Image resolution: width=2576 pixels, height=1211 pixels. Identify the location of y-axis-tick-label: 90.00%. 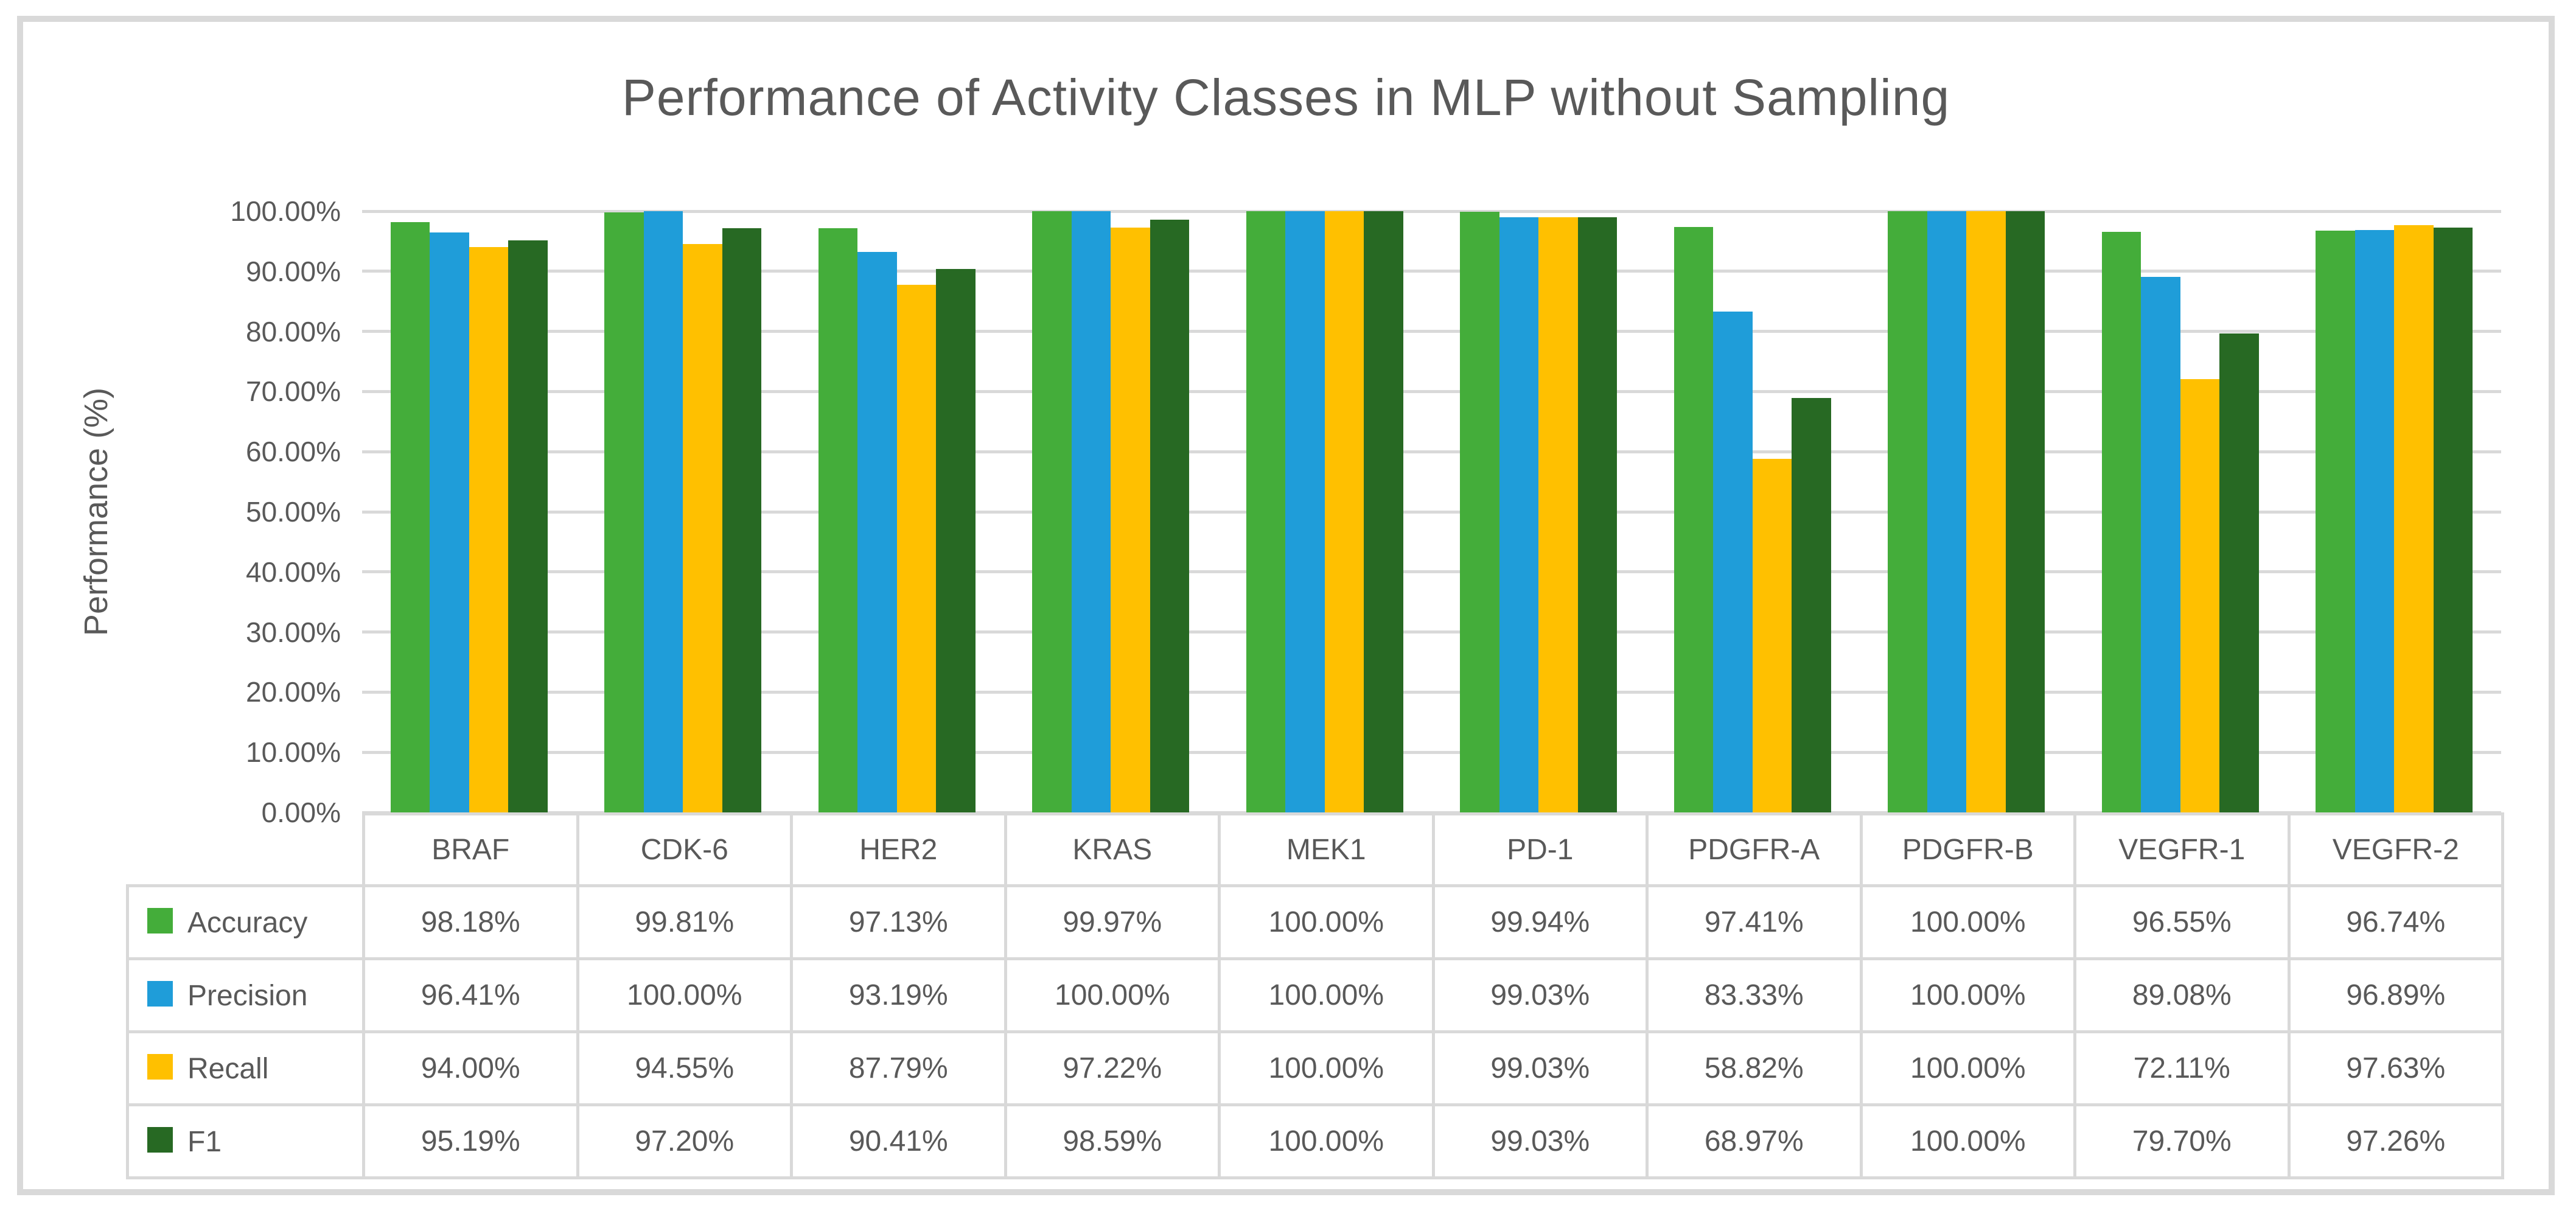
(293, 271).